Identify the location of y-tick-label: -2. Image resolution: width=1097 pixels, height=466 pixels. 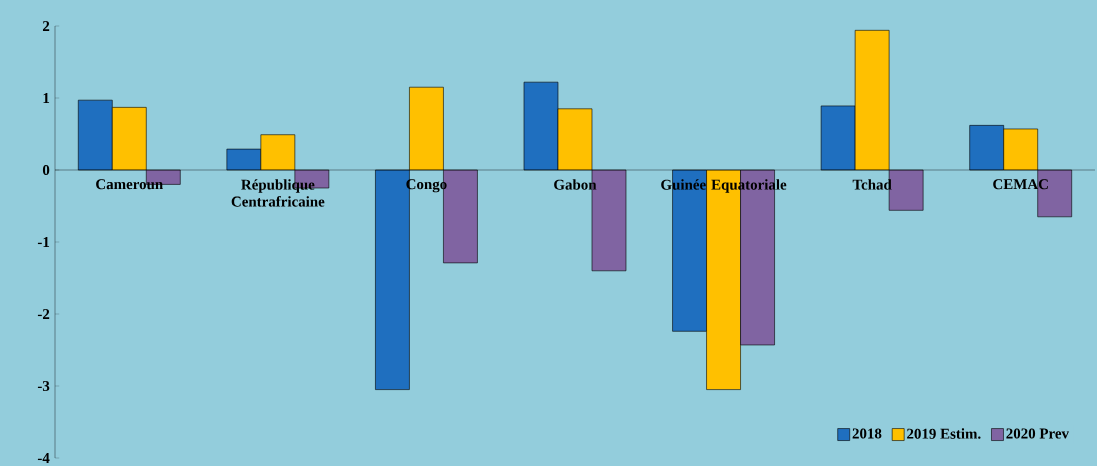
(43, 314).